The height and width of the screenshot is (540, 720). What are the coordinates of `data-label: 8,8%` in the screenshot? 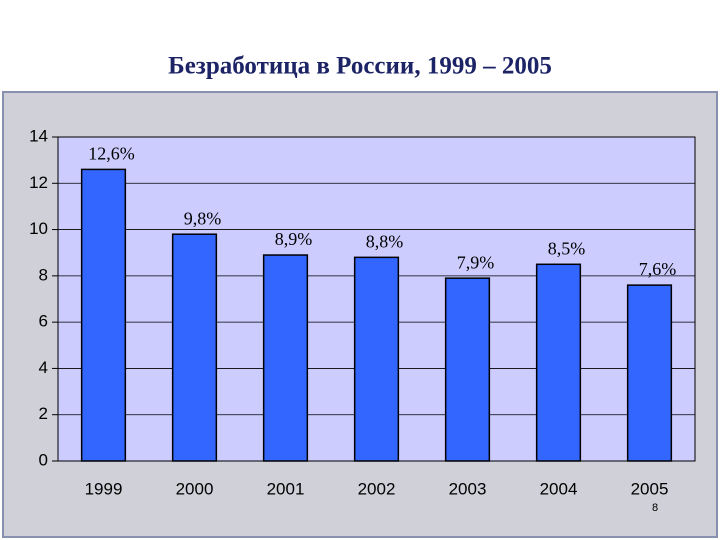 It's located at (385, 241).